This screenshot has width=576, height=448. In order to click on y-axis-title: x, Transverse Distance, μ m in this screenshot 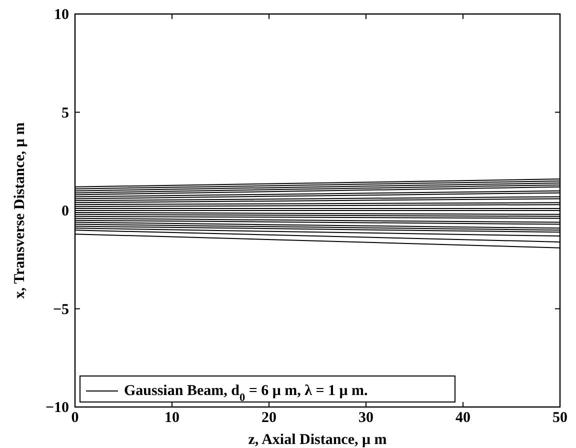, I will do `click(20, 210)`.